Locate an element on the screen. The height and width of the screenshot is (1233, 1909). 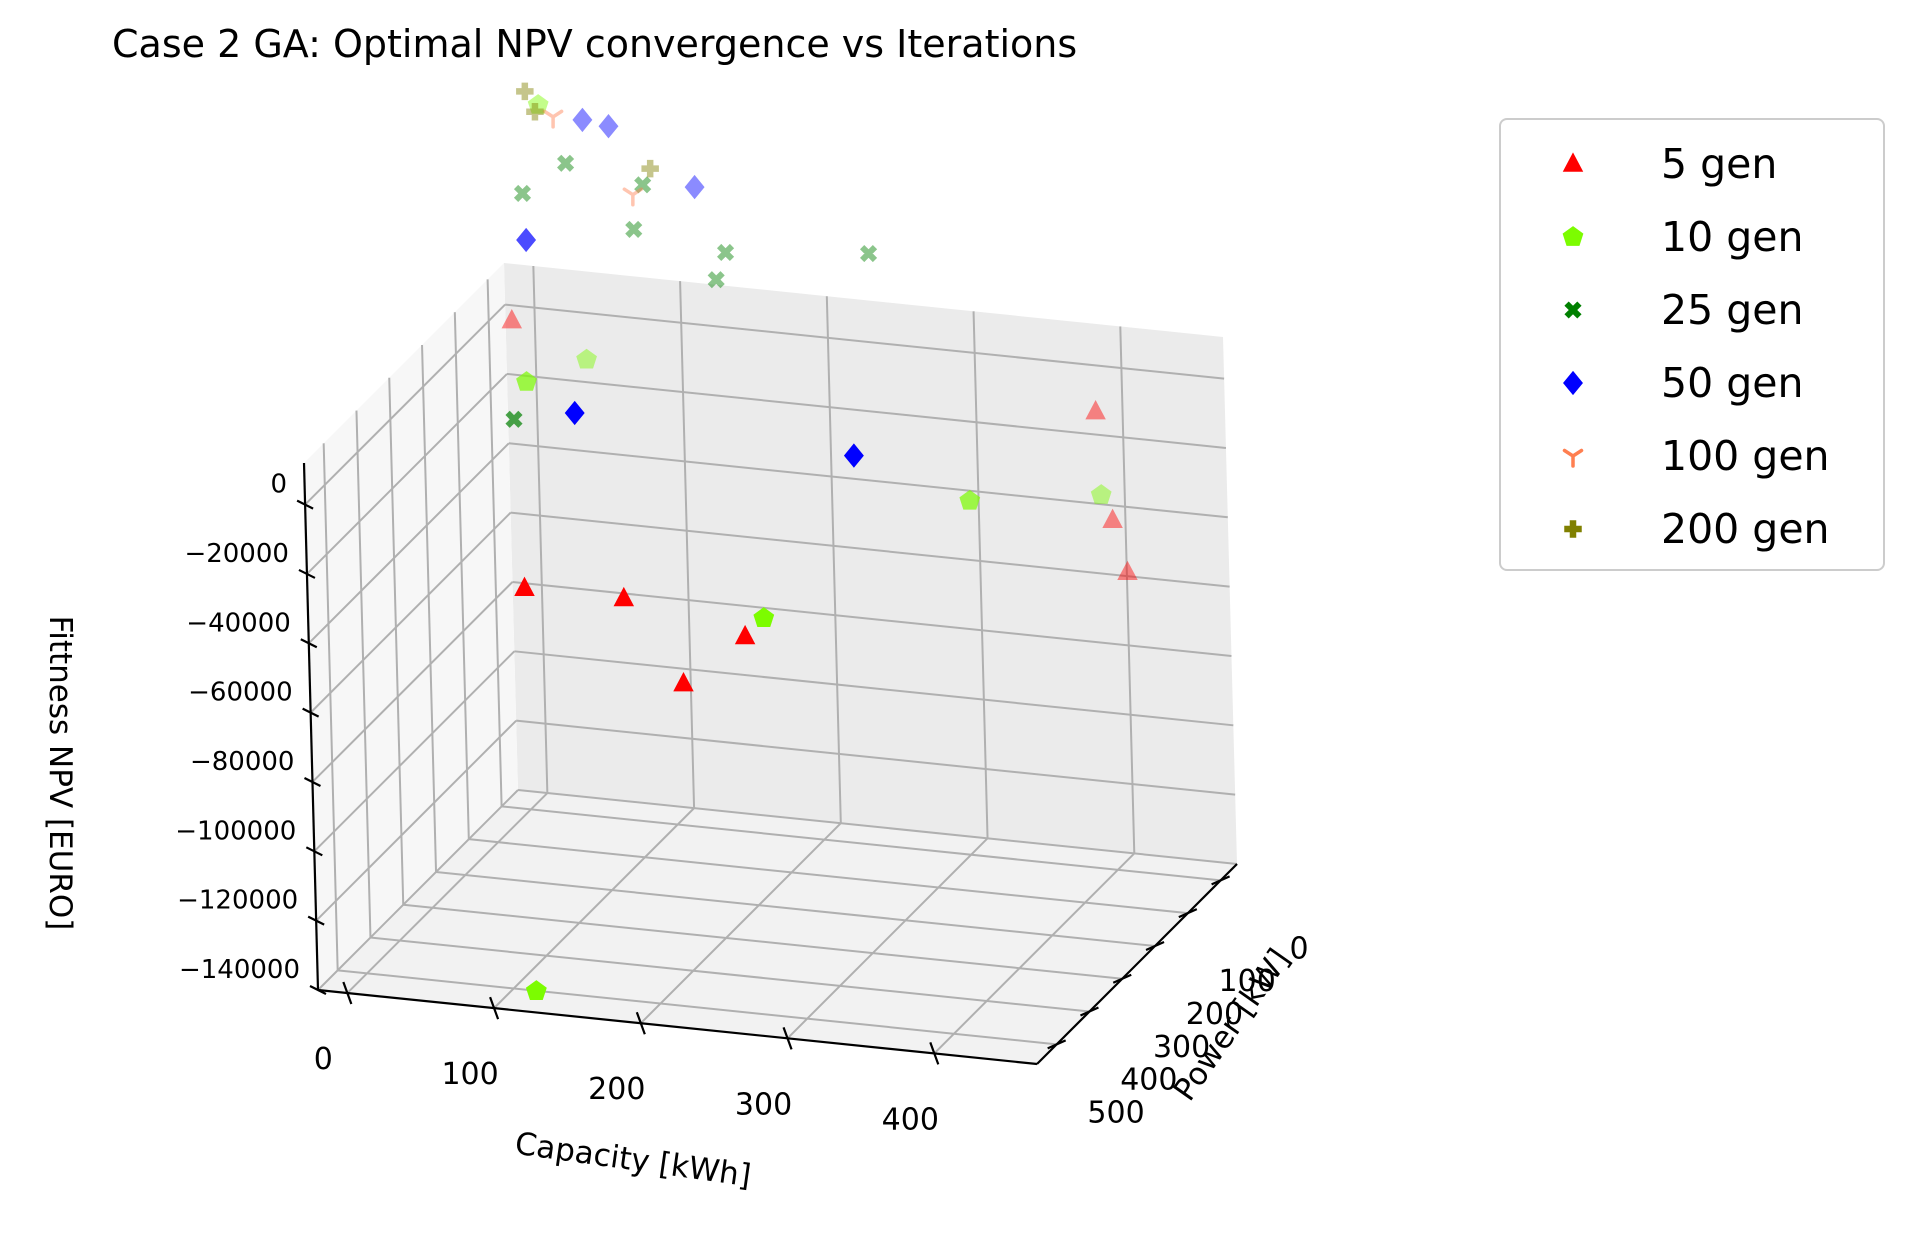
legend: 5 gen 10 gen 25 gen 50 gen 100 gen 200 gen is located at coordinates (1692, 344).